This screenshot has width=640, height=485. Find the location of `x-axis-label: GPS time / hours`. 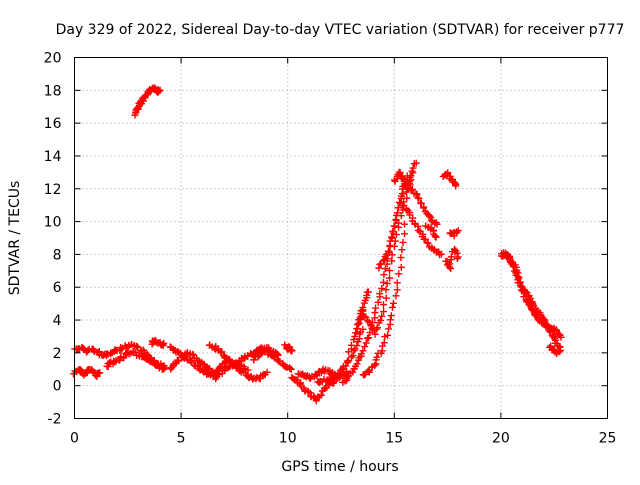

x-axis-label: GPS time / hours is located at coordinates (339, 467).